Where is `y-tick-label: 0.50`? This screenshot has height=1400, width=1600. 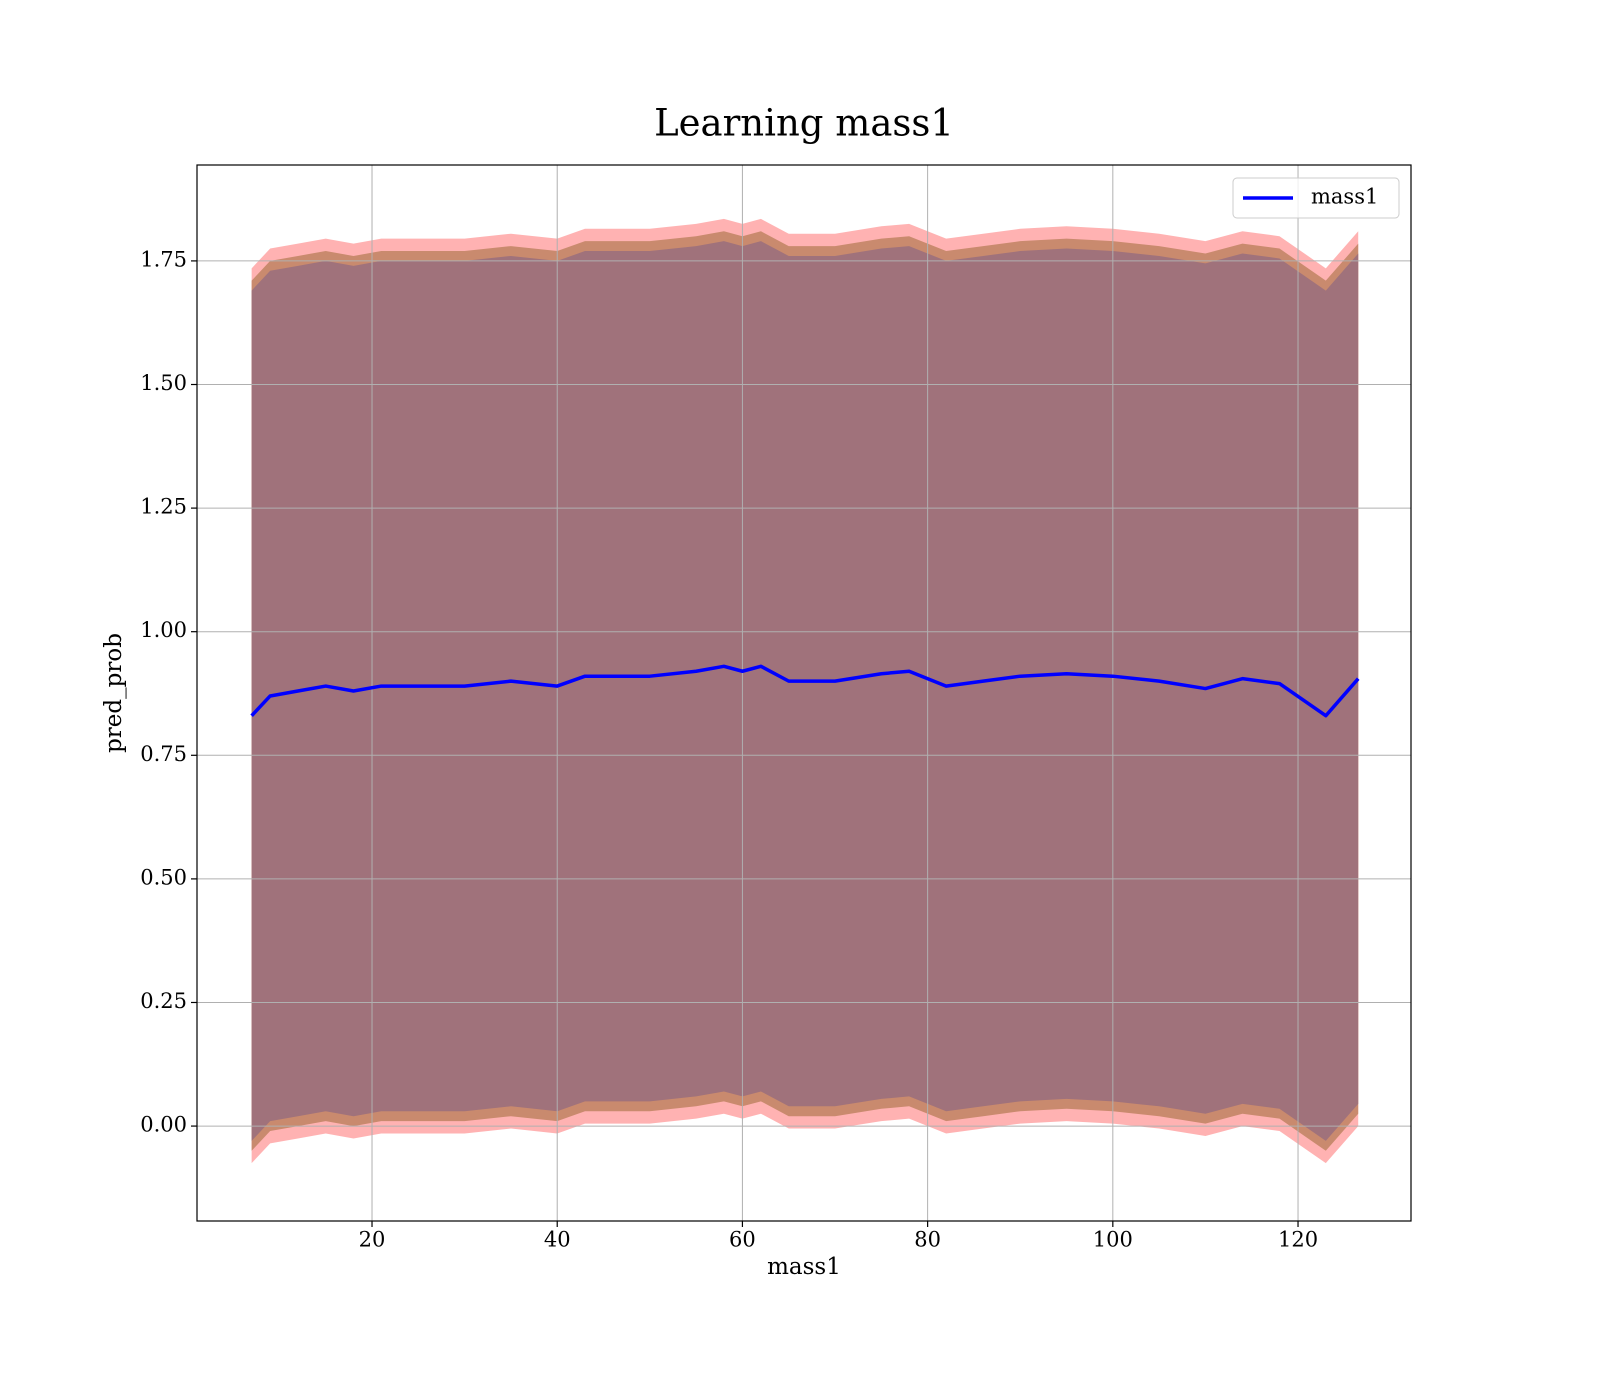
y-tick-label: 0.50 is located at coordinates (163, 877).